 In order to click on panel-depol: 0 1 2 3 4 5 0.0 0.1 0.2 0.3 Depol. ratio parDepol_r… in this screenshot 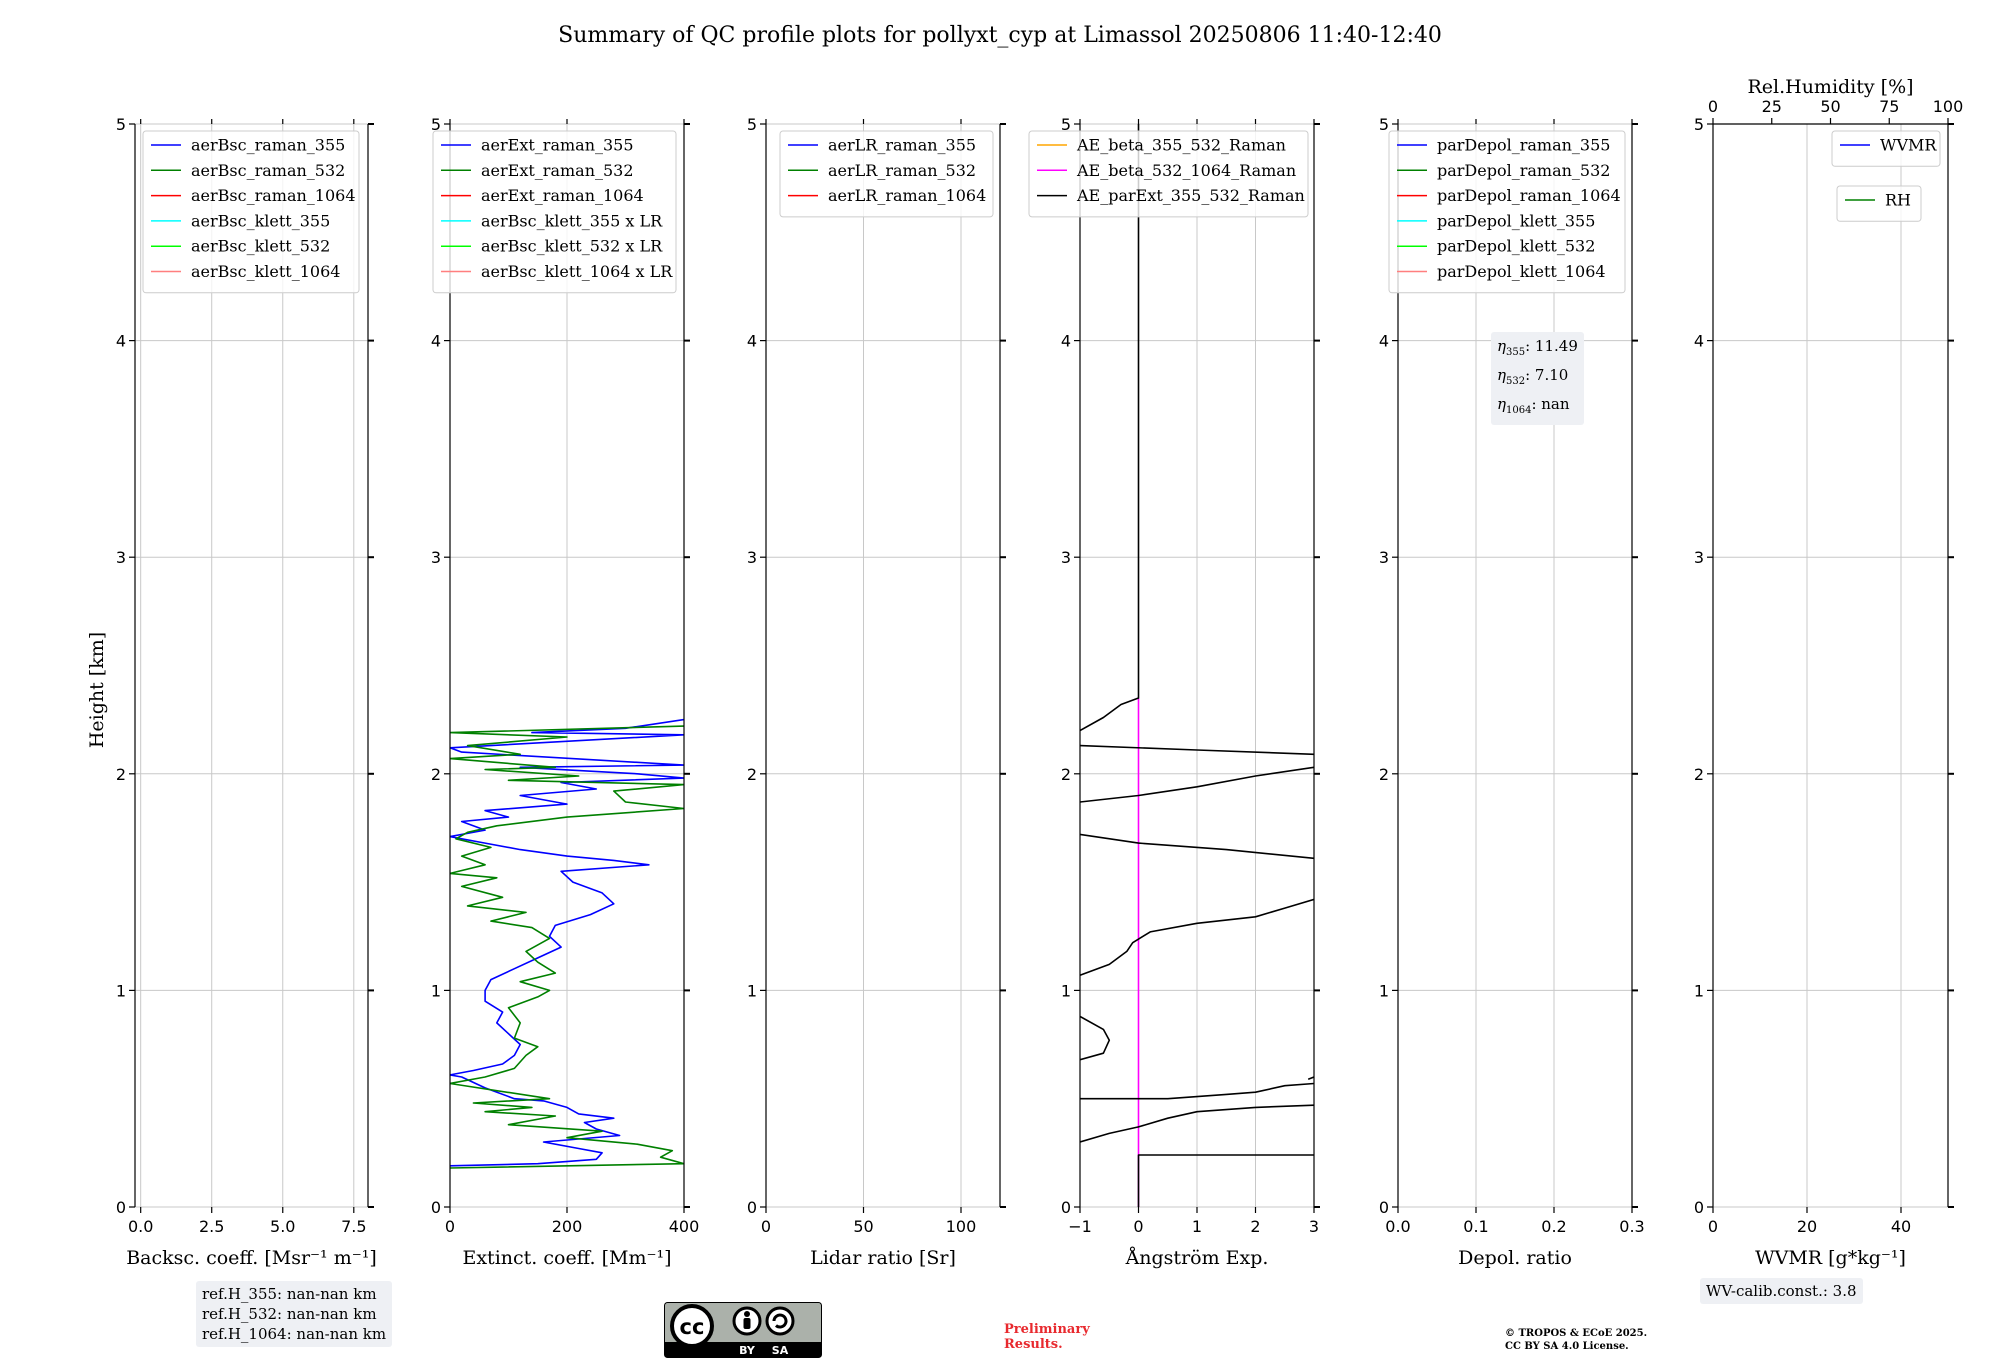, I will do `click(1512, 692)`.